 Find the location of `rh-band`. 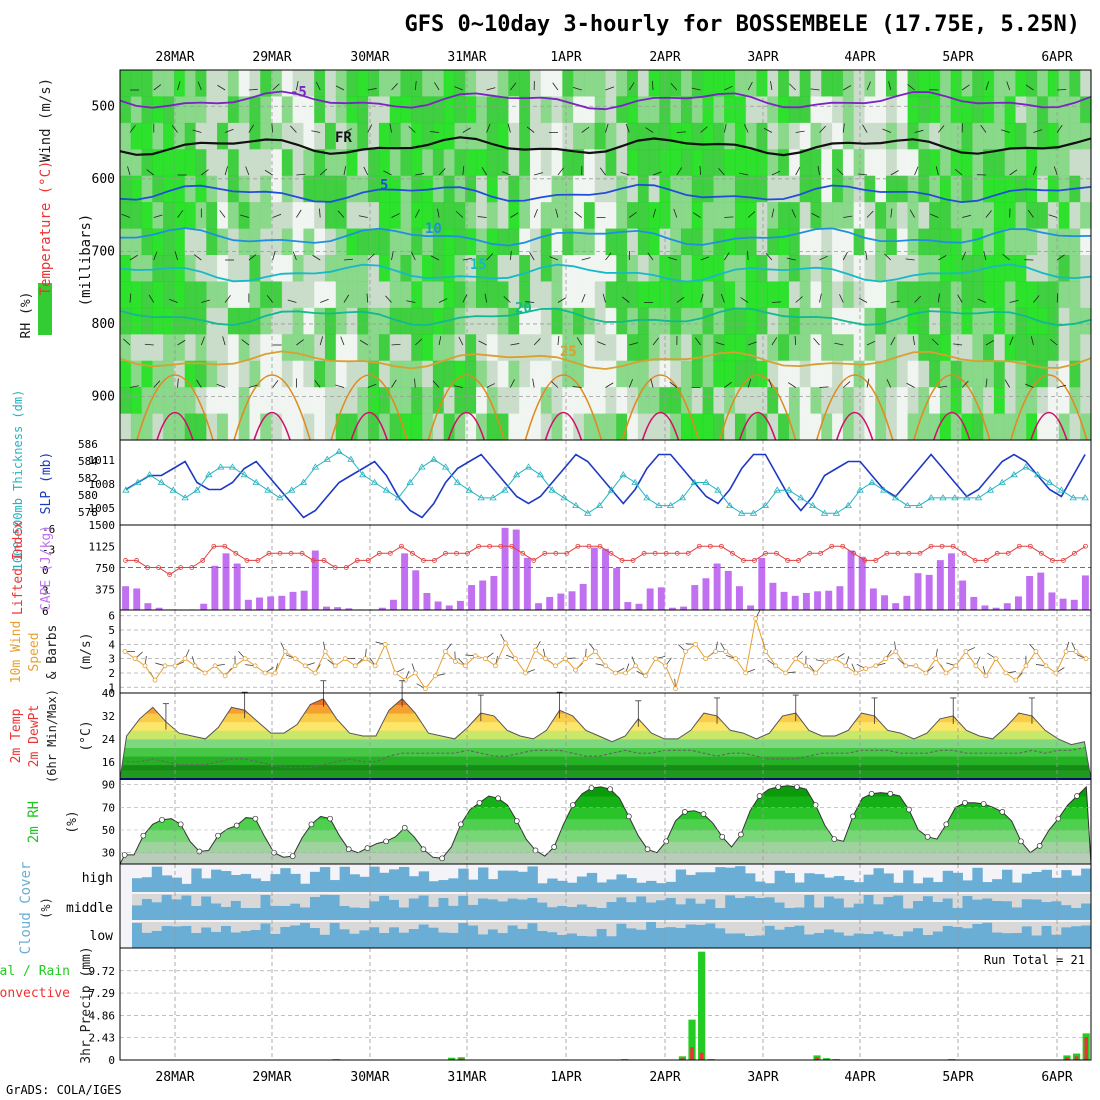

rh-band is located at coordinates (605, 813).